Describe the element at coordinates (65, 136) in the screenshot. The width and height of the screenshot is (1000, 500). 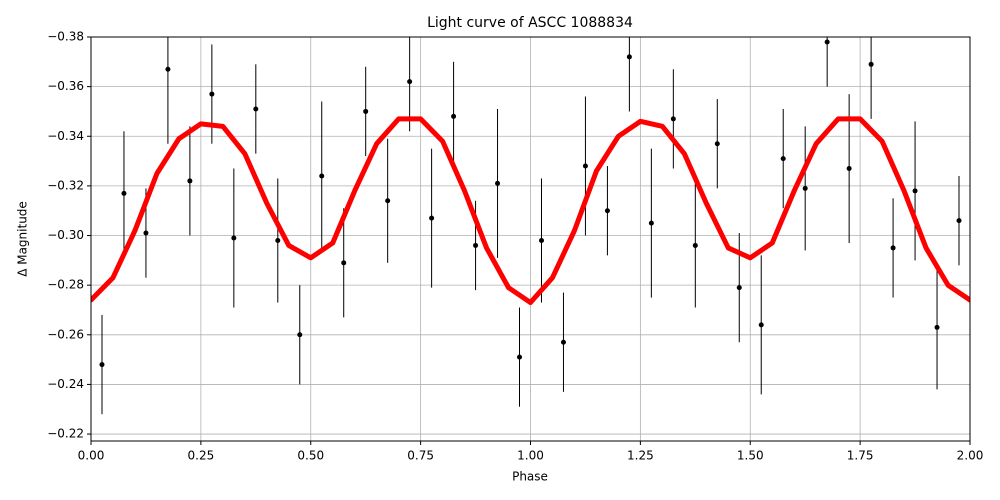
I see `y-tick-label: −0.34` at that location.